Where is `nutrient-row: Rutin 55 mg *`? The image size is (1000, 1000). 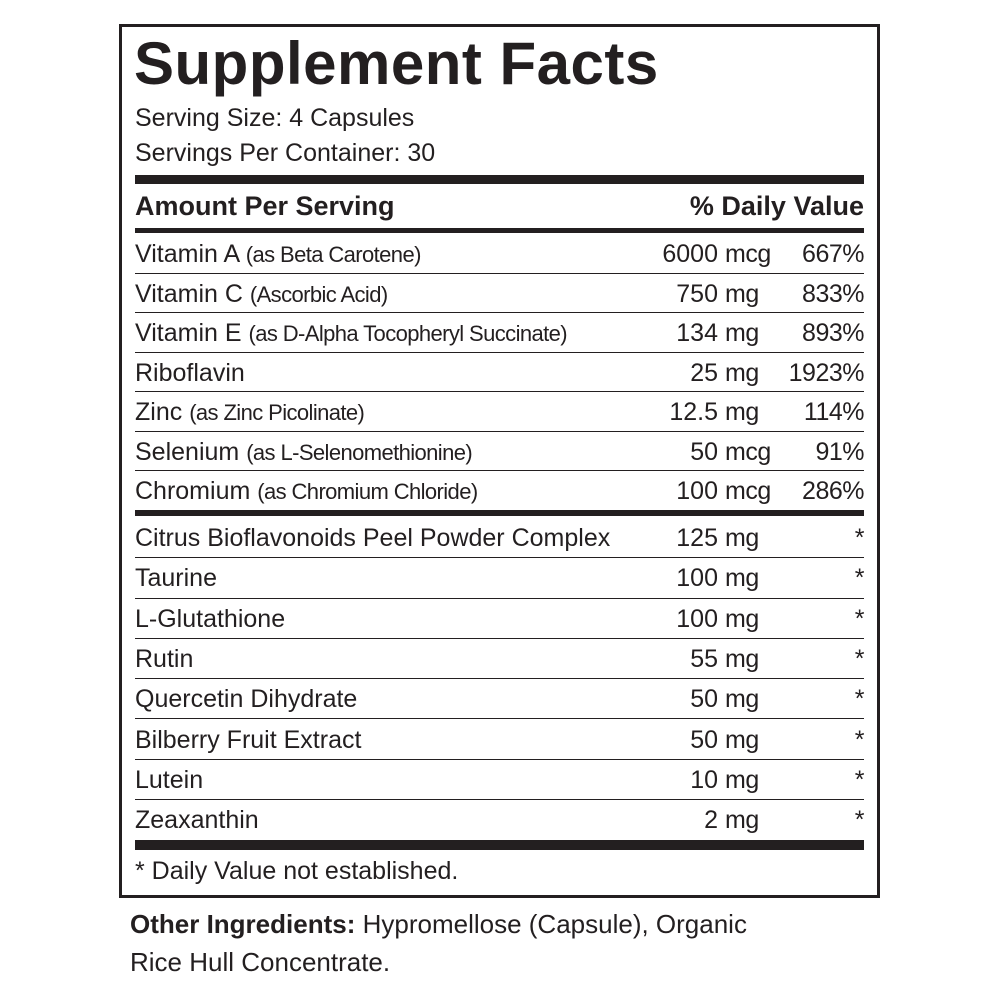 nutrient-row: Rutin 55 mg * is located at coordinates (500, 659).